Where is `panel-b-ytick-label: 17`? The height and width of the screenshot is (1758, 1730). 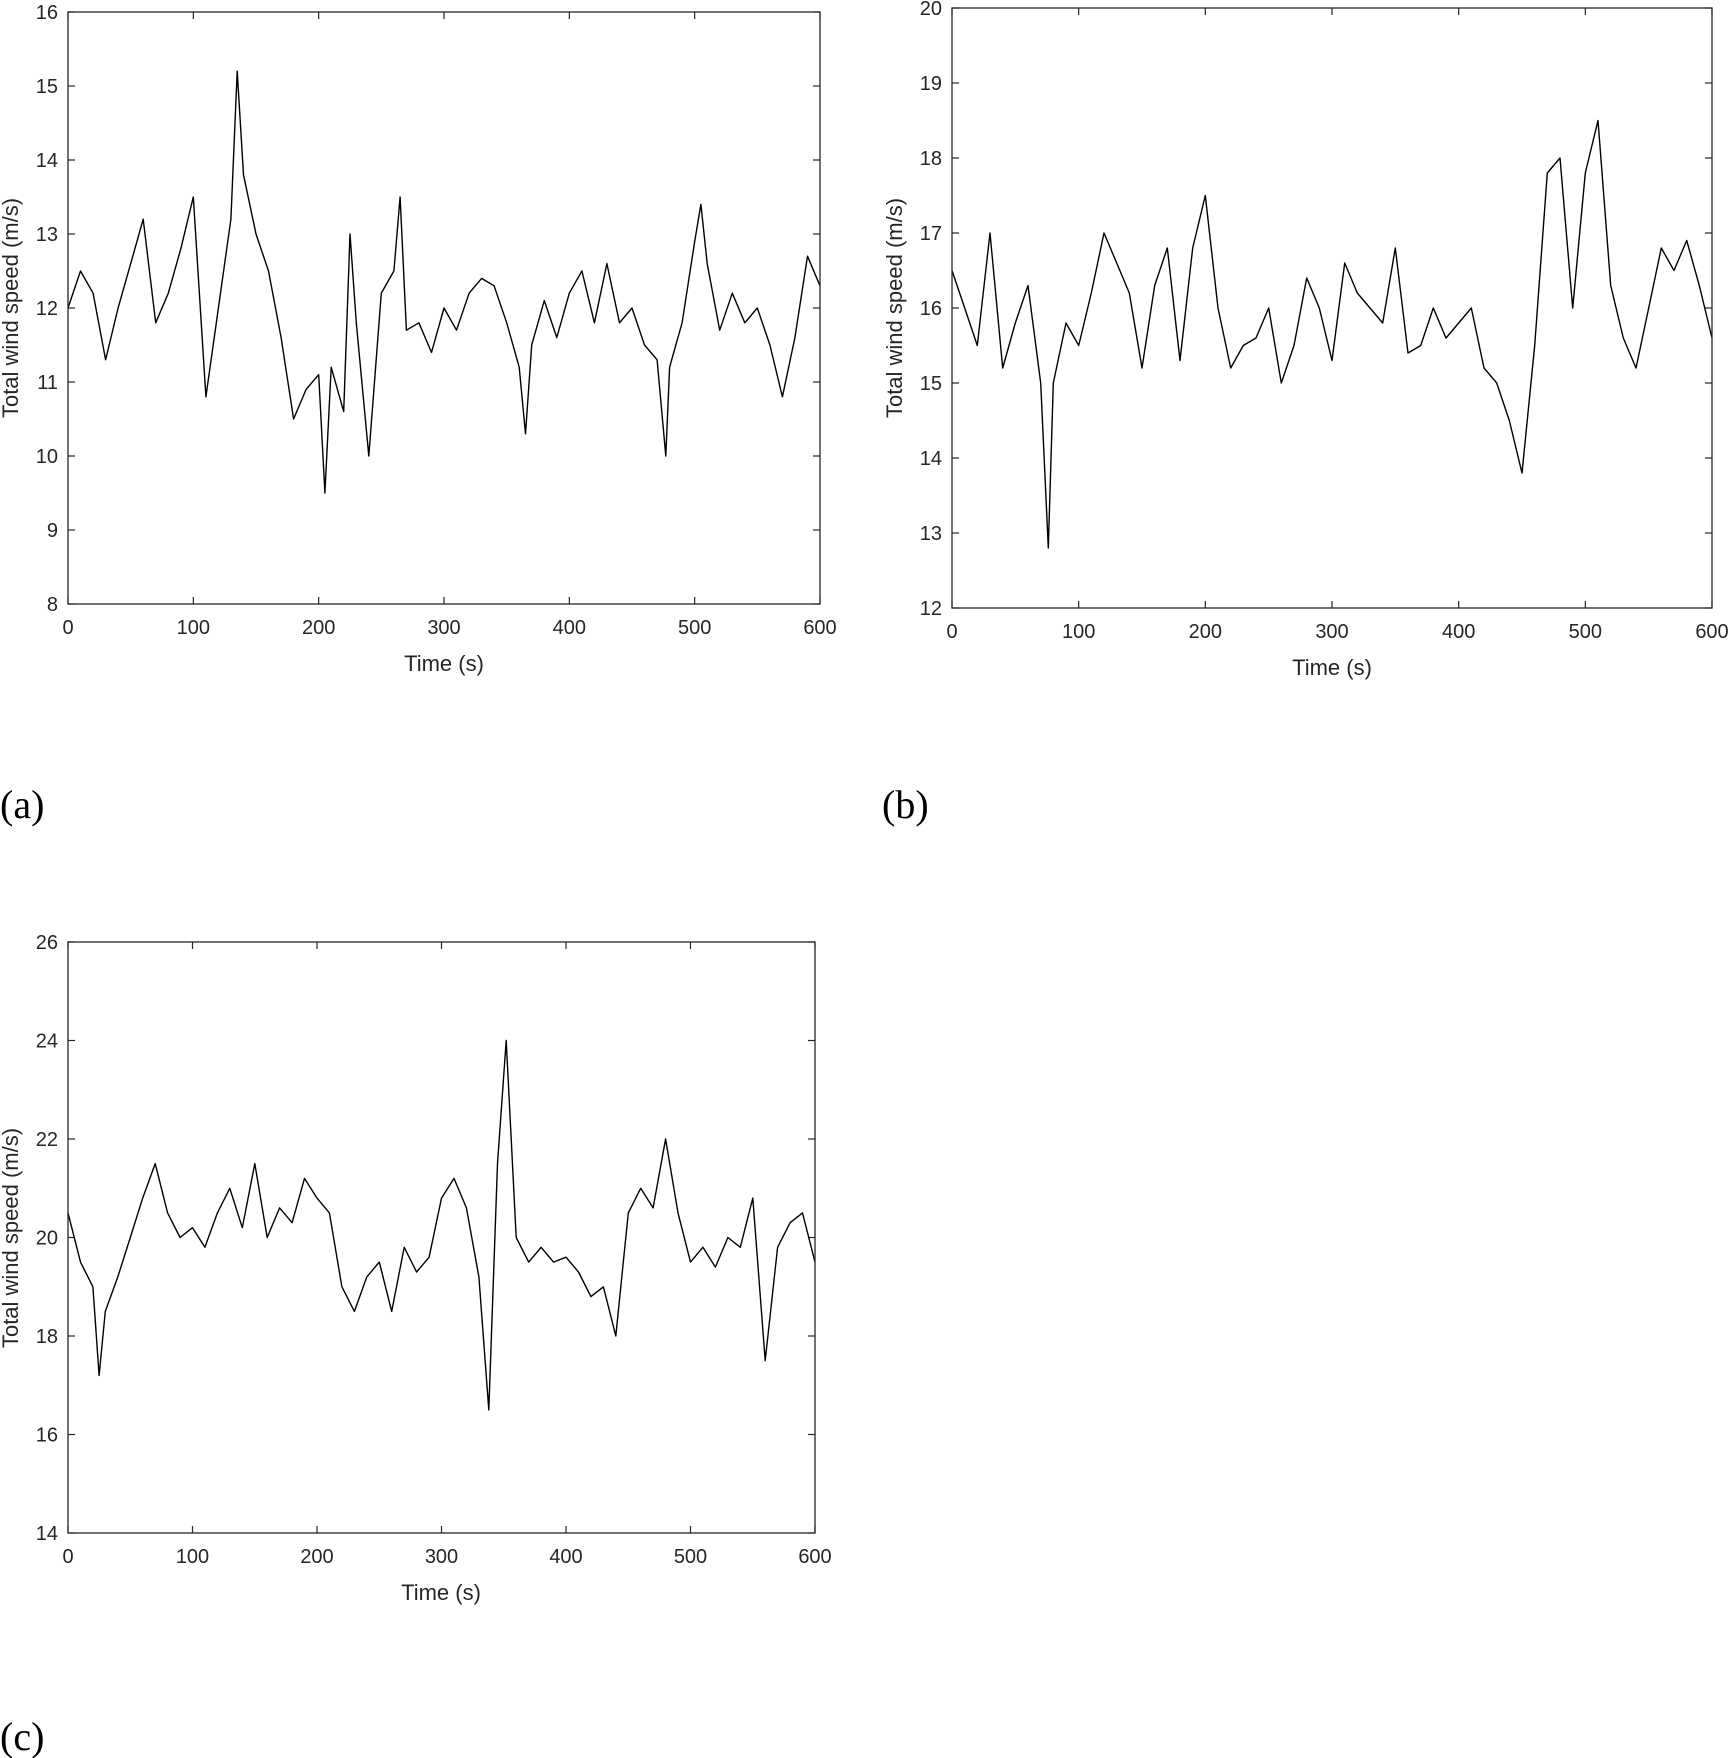 panel-b-ytick-label: 17 is located at coordinates (931, 234).